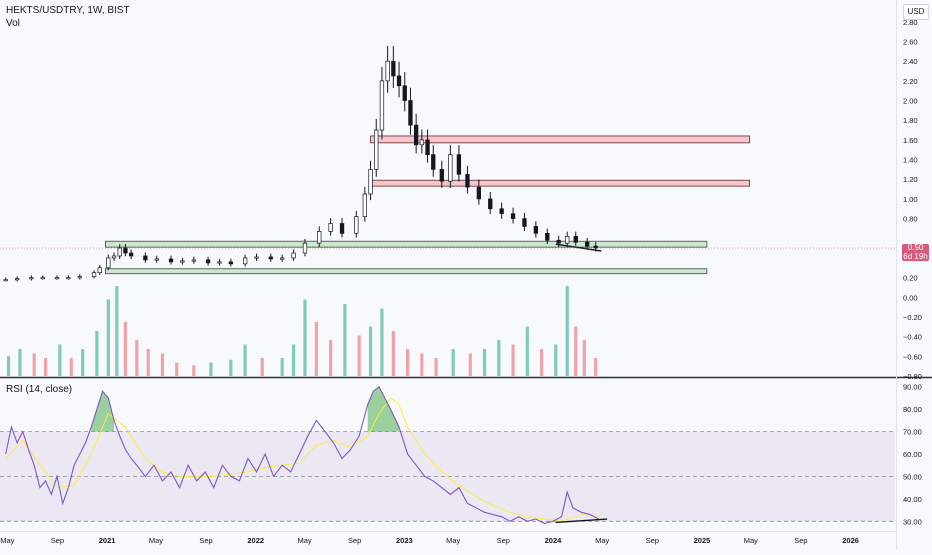 Image resolution: width=932 pixels, height=555 pixels. Describe the element at coordinates (404, 540) in the screenshot. I see `time-axis-label: 2023` at that location.